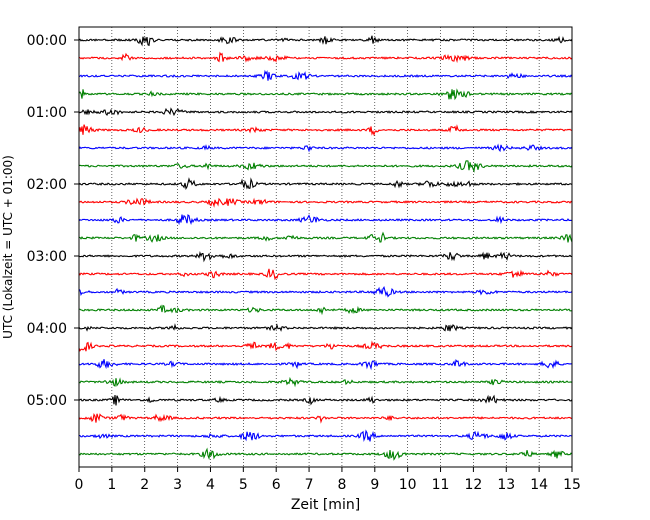  What do you see at coordinates (572, 485) in the screenshot?
I see `x-tick-label: 15` at bounding box center [572, 485].